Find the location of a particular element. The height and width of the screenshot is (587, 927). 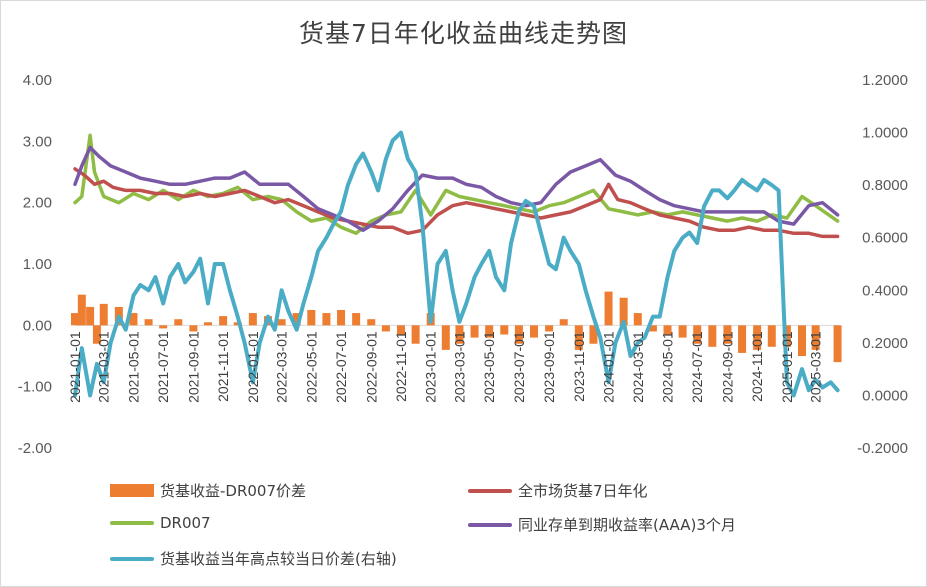

x-tick-label: 2021-01-01 is located at coordinates (75, 367).